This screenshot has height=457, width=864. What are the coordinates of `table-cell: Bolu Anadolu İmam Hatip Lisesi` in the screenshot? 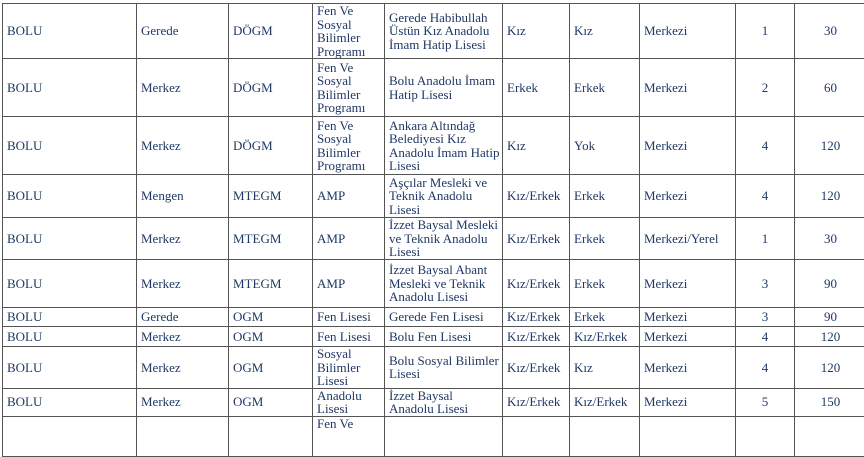 It's located at (444, 88).